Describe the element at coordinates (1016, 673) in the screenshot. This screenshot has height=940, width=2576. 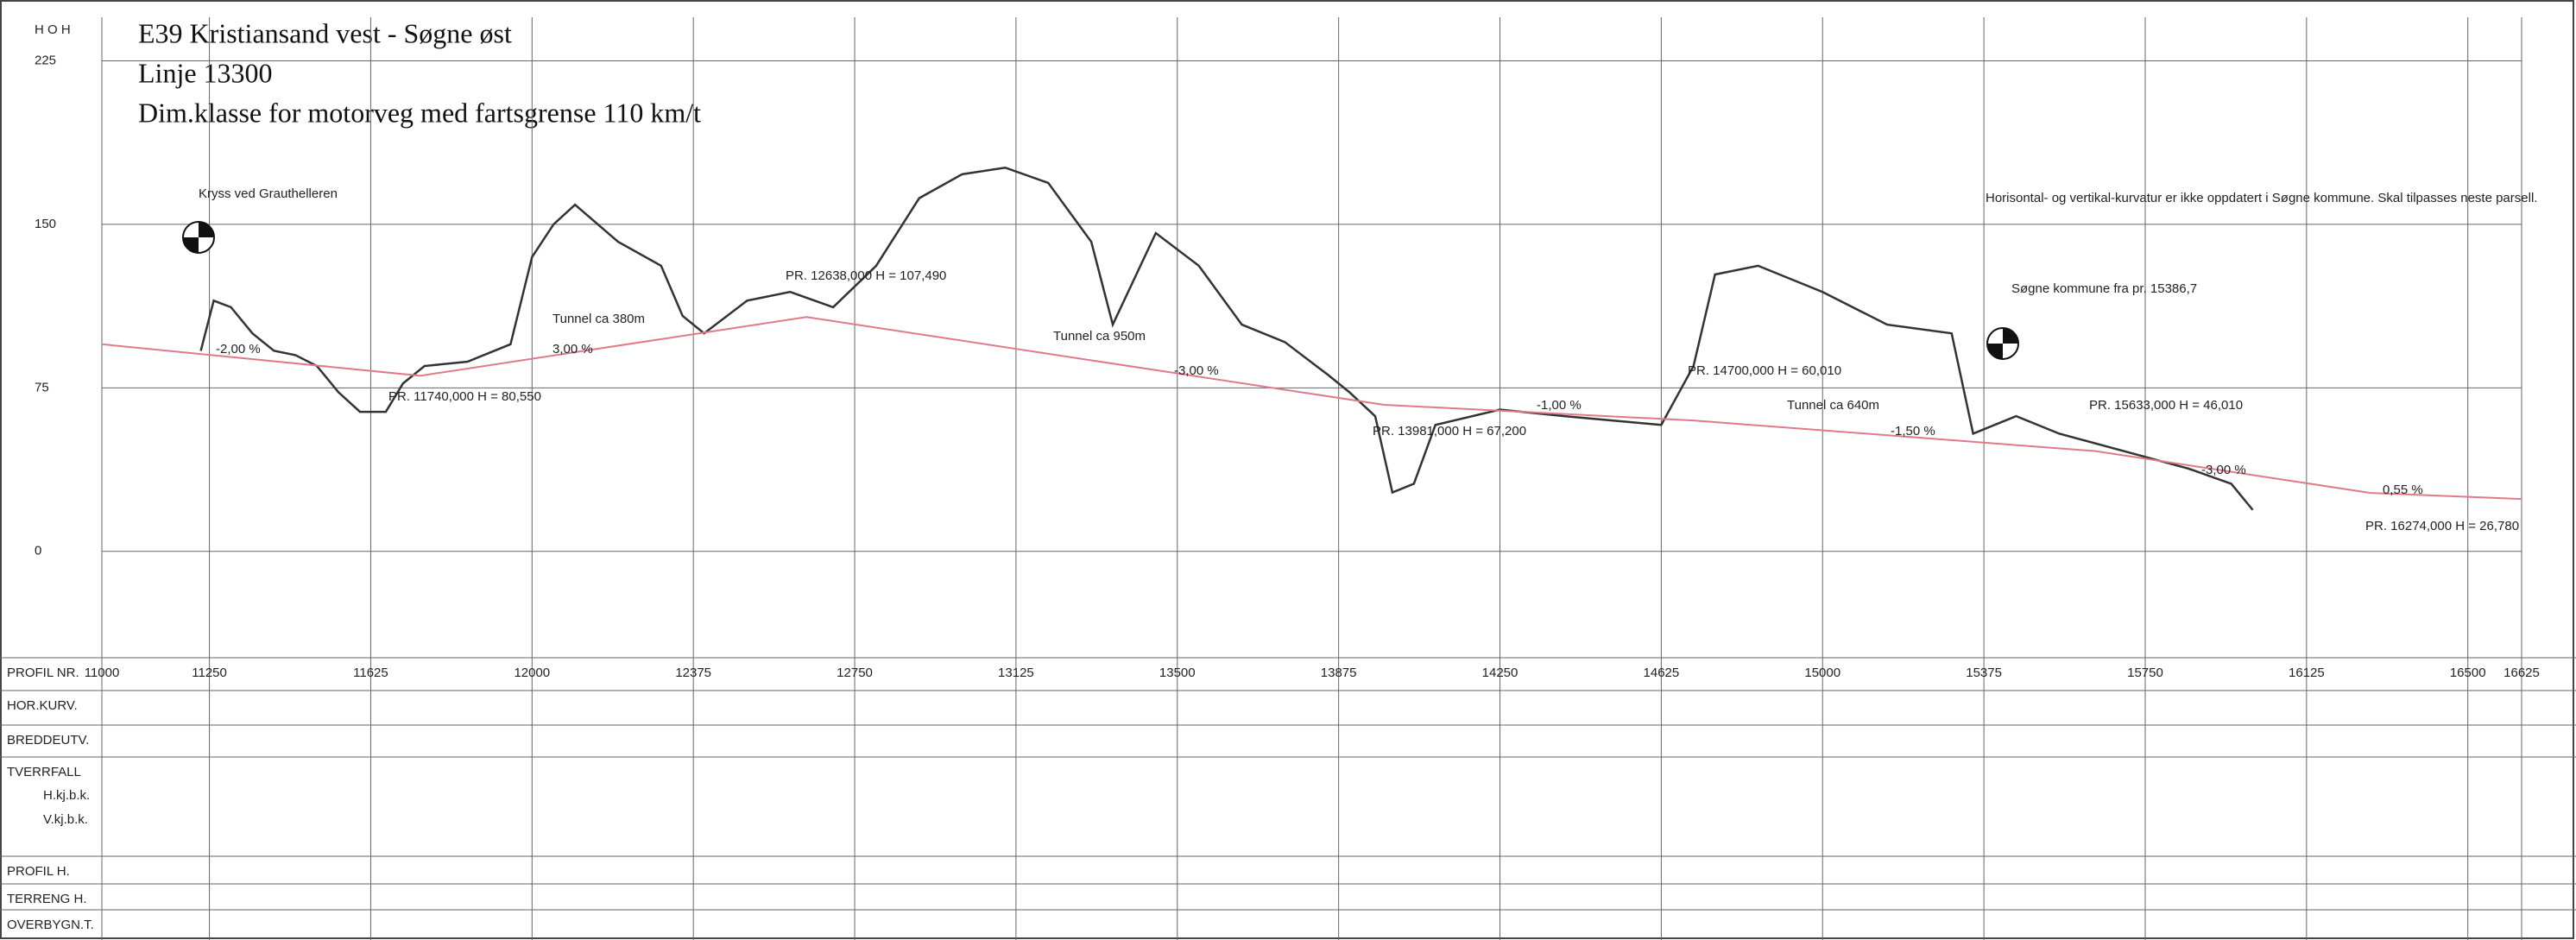
I see `x-tick-label: 13125` at that location.